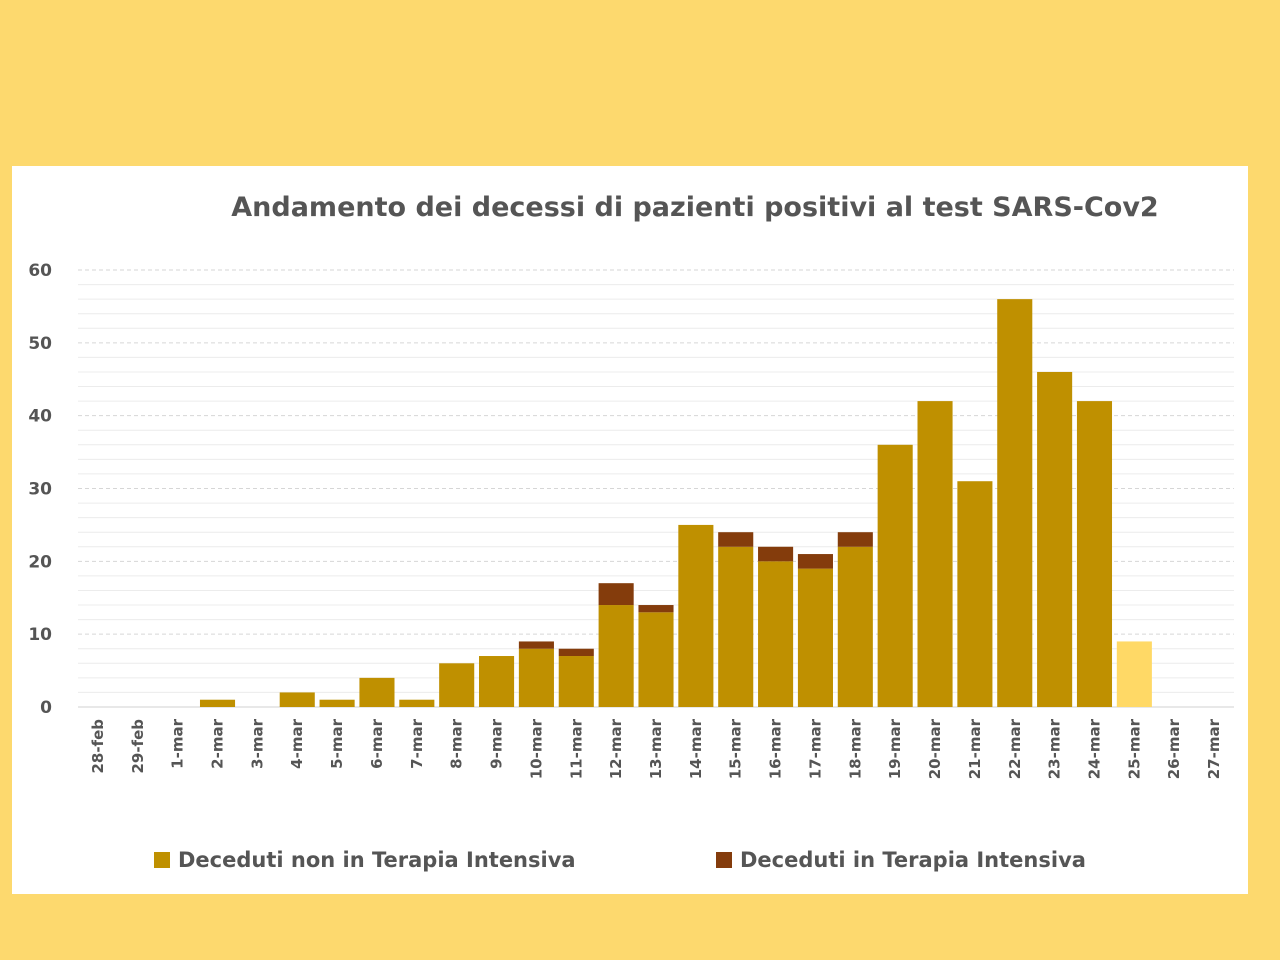  What do you see at coordinates (536, 748) in the screenshot?
I see `x-tick-label: 10-mar` at bounding box center [536, 748].